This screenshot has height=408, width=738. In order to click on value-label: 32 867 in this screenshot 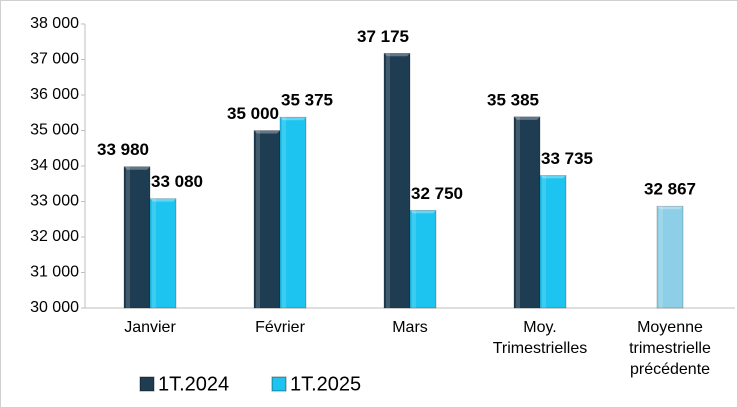, I will do `click(670, 189)`.